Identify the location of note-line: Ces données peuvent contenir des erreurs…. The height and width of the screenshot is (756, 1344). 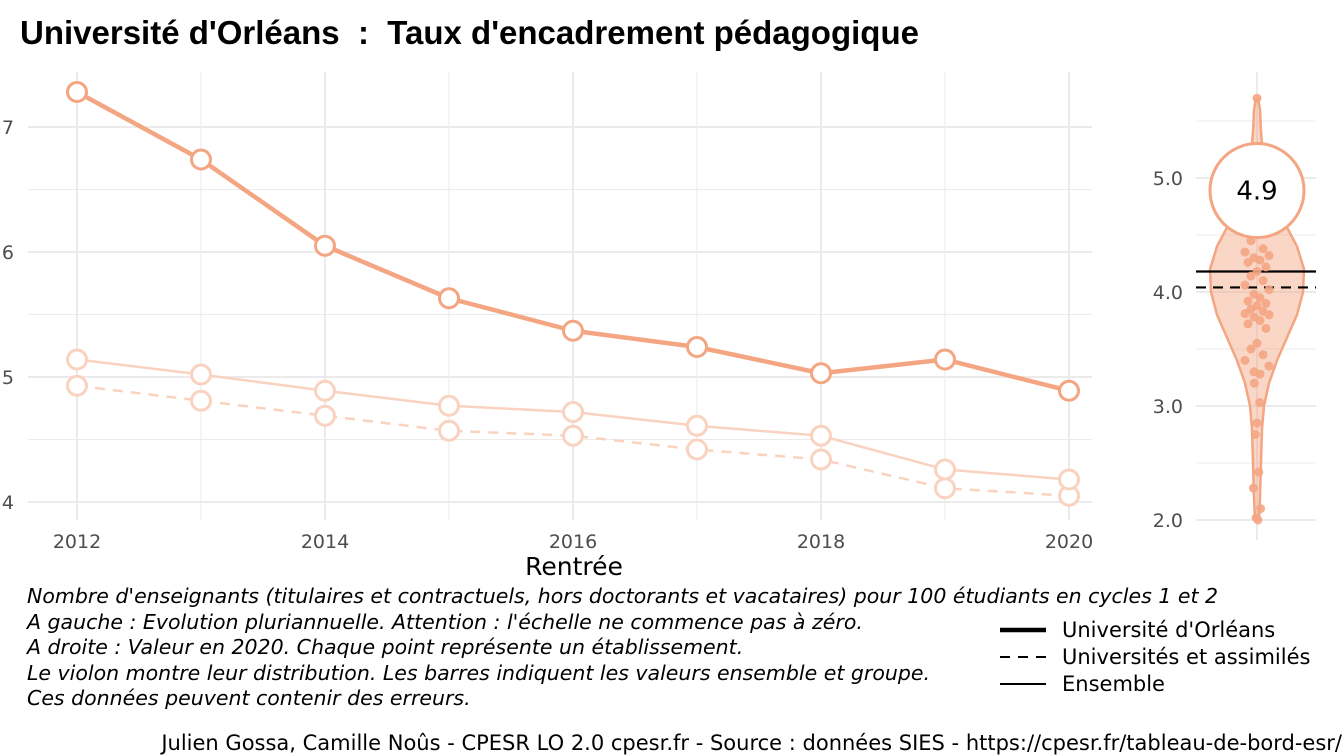
(249, 698).